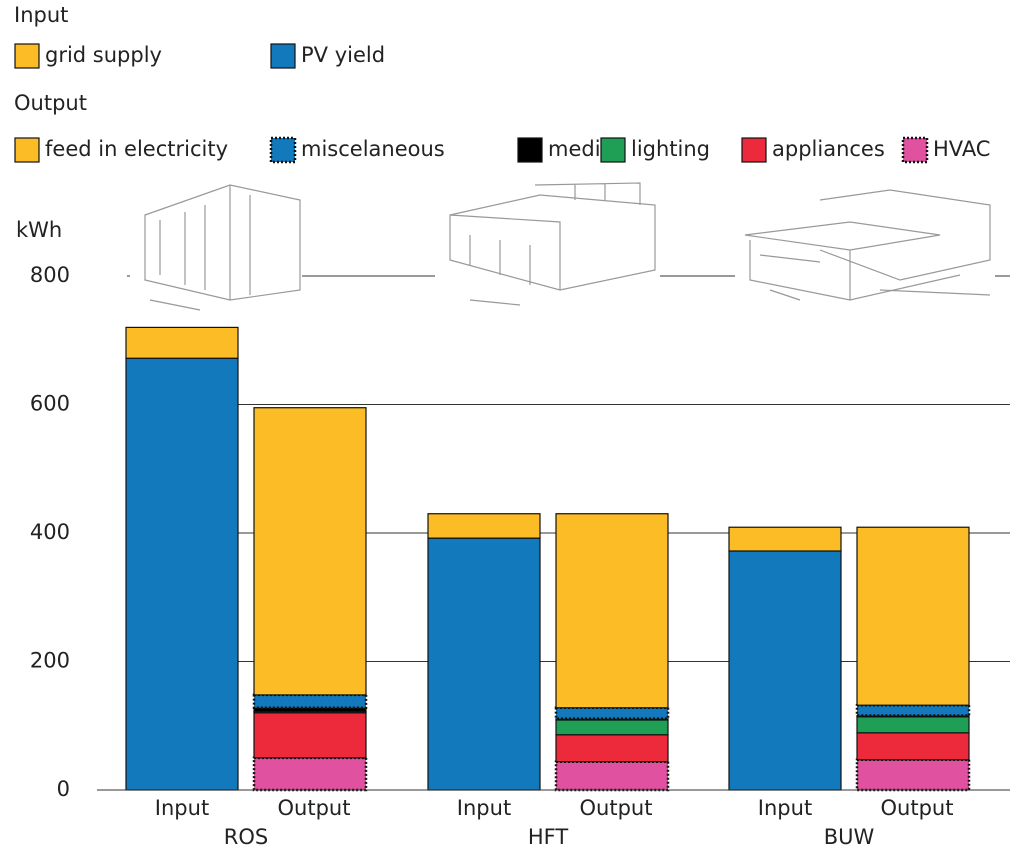 This screenshot has height=854, width=1031. I want to click on legend-label: HVAC, so click(961, 149).